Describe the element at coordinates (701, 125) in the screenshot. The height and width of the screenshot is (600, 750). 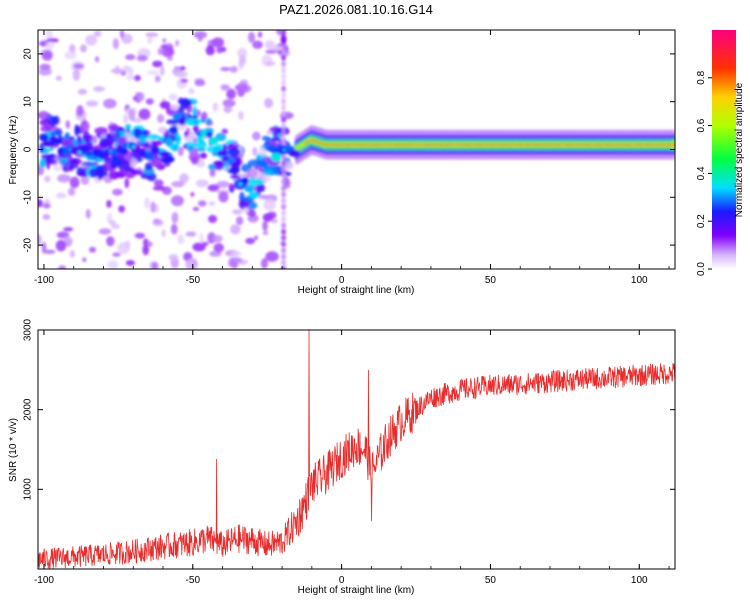
I see `colorbar-tick-label: 0.6` at that location.